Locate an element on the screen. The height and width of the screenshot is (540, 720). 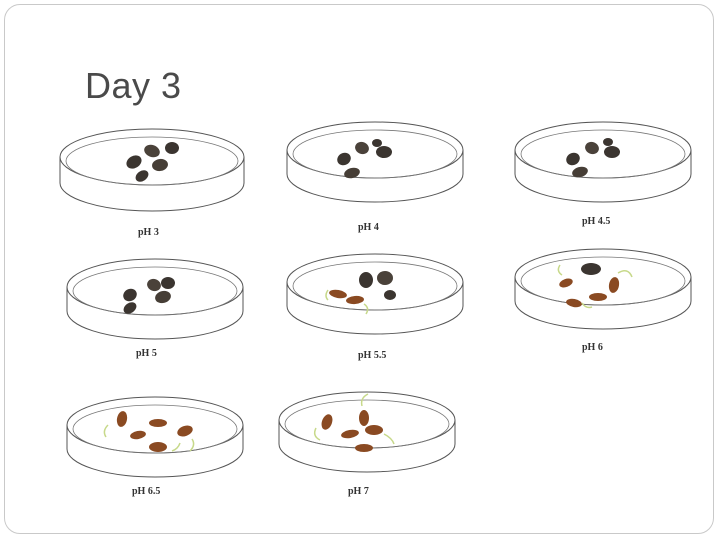
petri-dish-ph6-5: pH 6.5 is located at coordinates (155, 445).